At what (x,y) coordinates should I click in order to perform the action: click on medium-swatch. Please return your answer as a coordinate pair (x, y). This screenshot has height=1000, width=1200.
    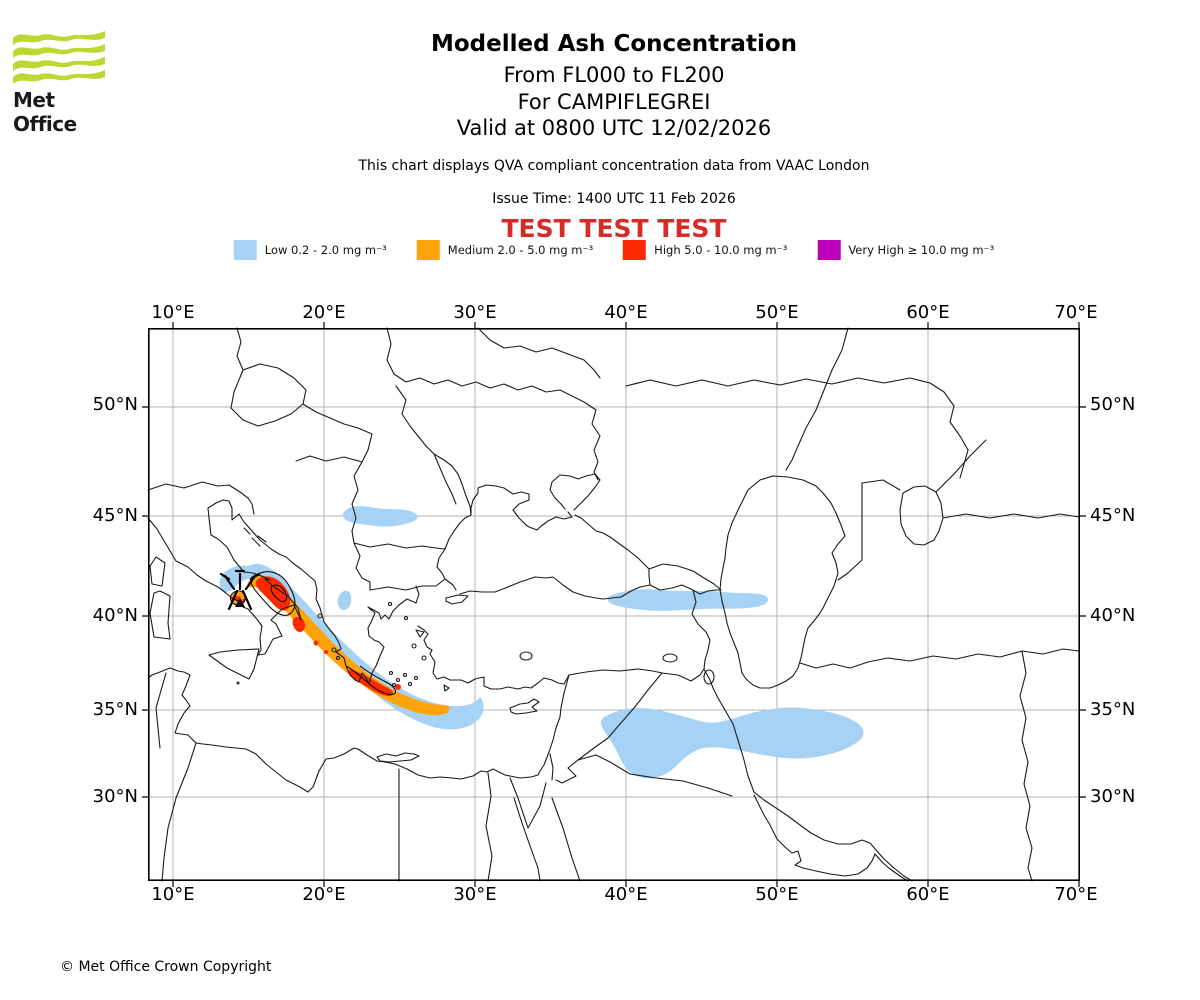
    Looking at the image, I should click on (428, 250).